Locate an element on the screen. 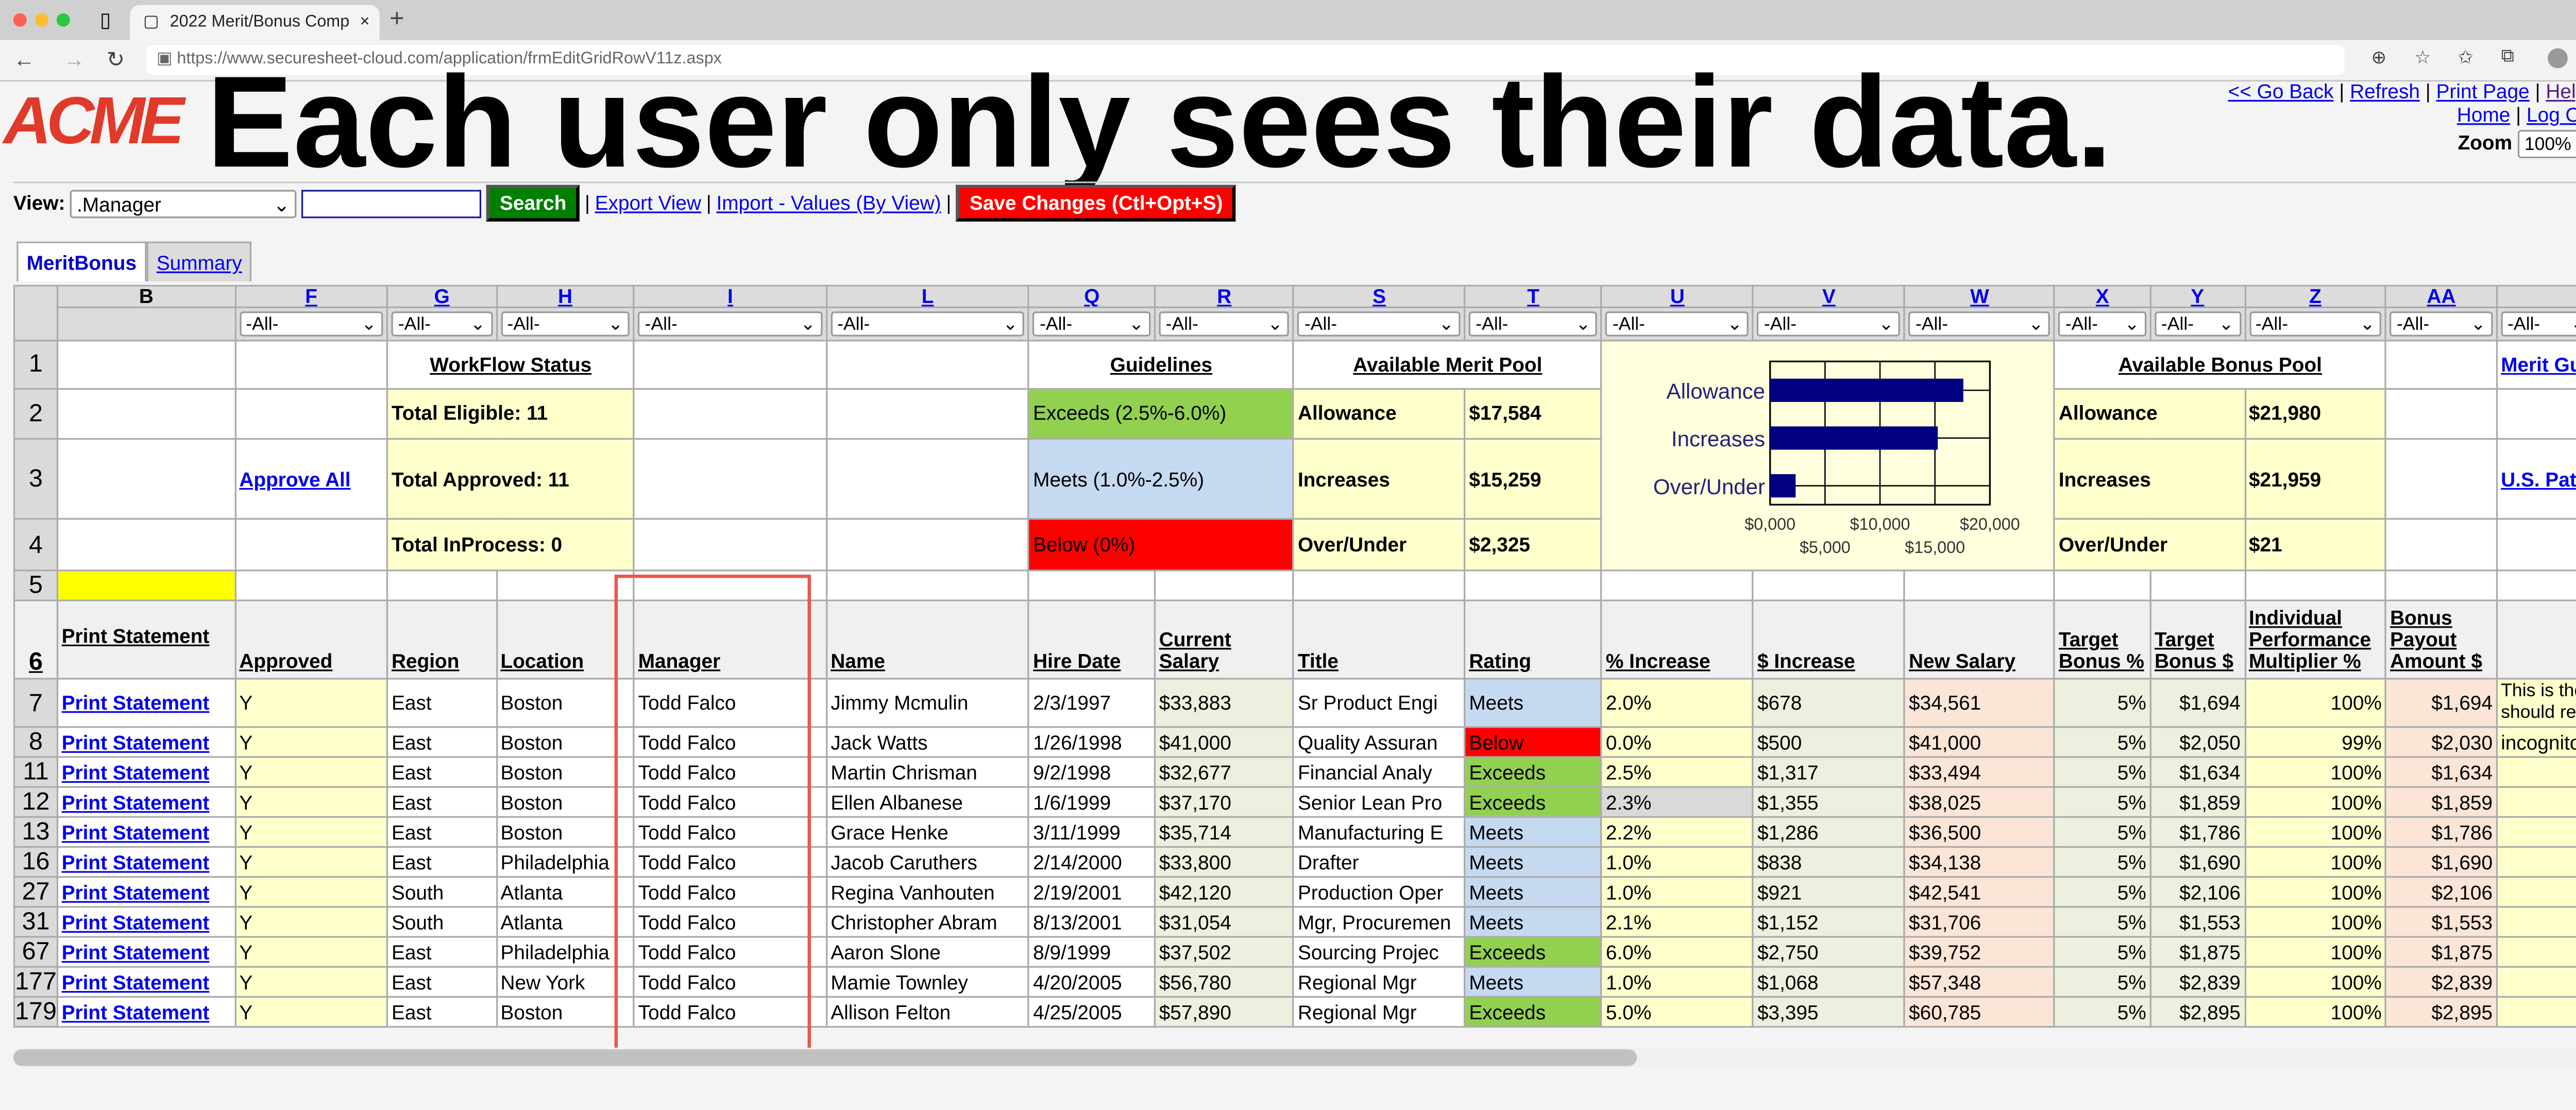  scrollbar-thumb is located at coordinates (825, 1057).